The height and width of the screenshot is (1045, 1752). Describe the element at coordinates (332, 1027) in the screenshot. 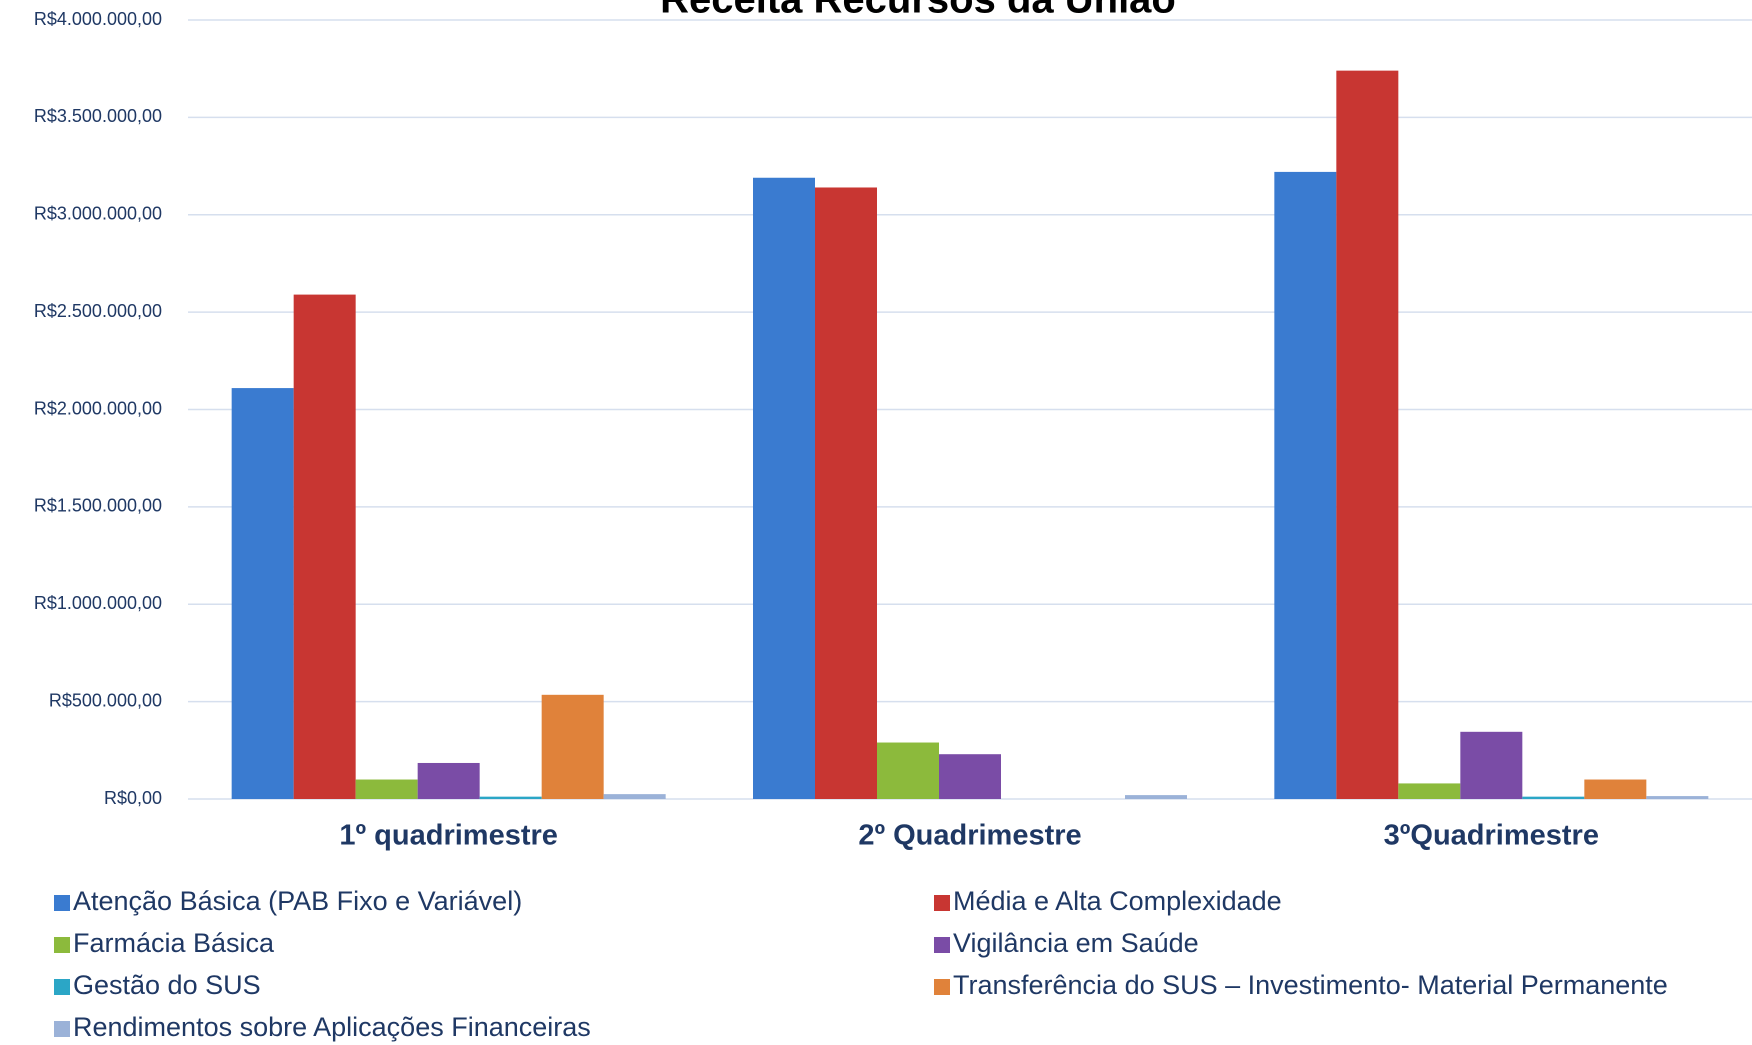

I see `legend-label: Rendimentos sobre Aplicações Financeiras` at that location.